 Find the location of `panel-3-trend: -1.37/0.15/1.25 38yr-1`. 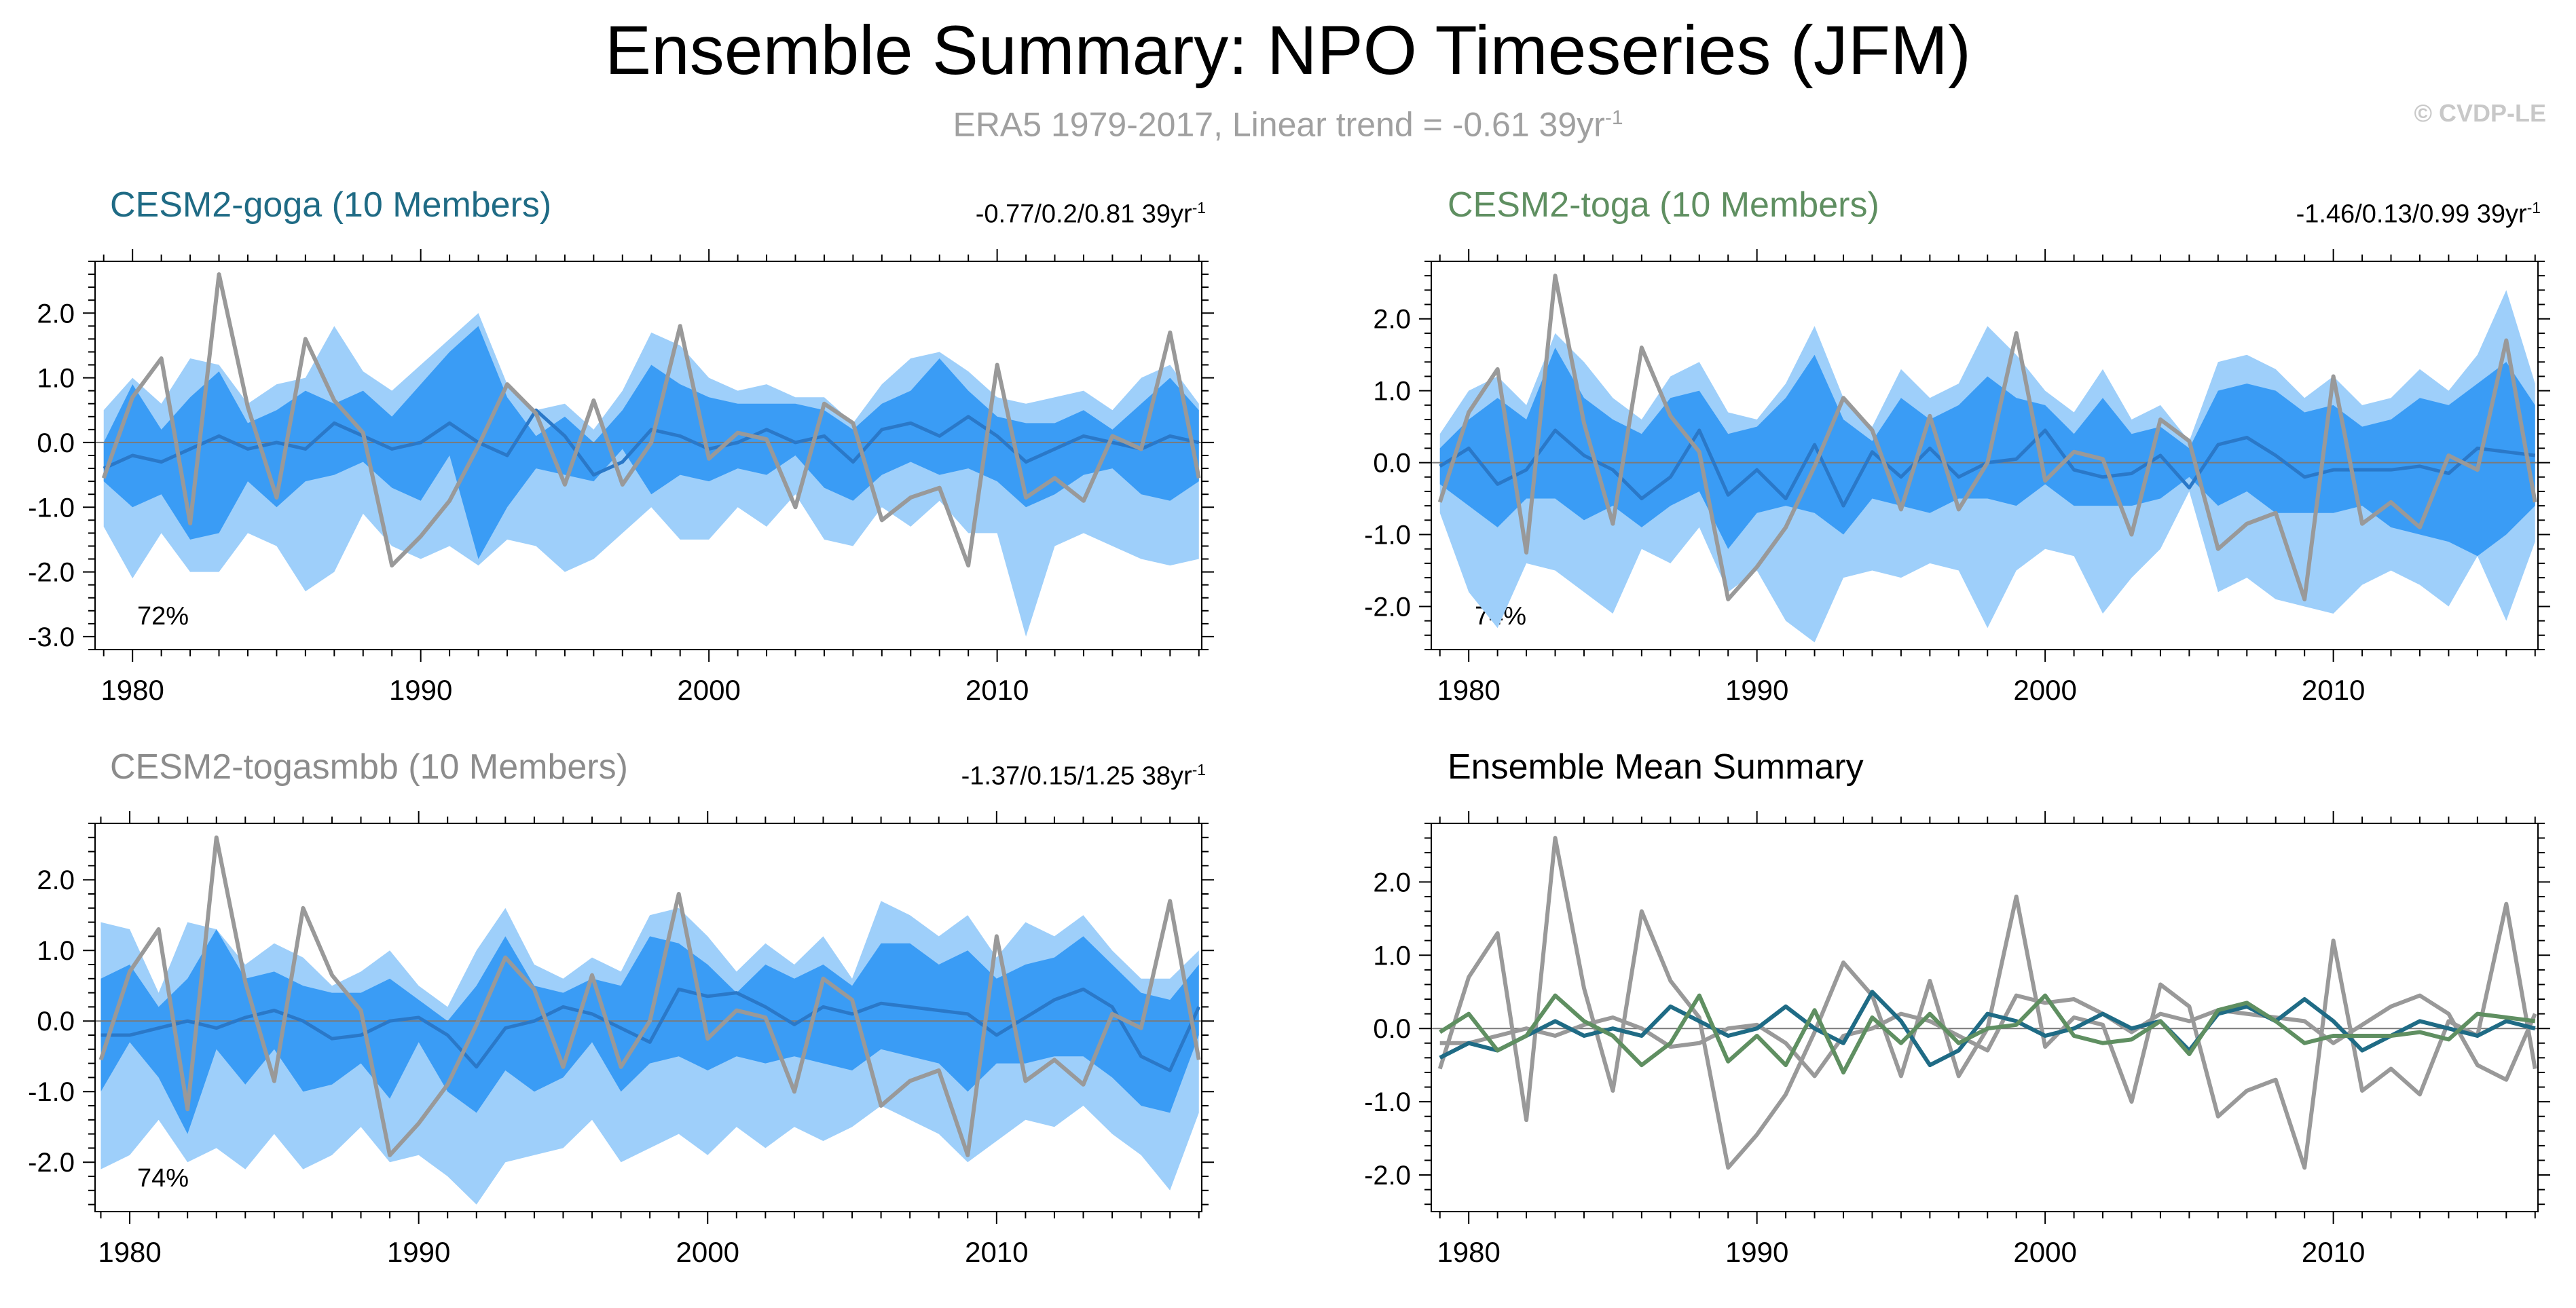

panel-3-trend: -1.37/0.15/1.25 38yr-1 is located at coordinates (1083, 773).